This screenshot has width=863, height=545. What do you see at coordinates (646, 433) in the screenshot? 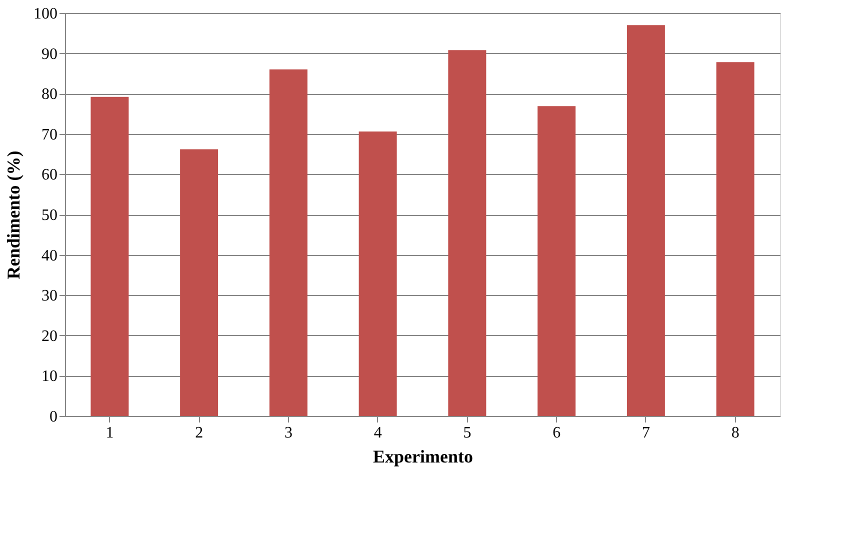
I see `x-tick-label: 7` at bounding box center [646, 433].